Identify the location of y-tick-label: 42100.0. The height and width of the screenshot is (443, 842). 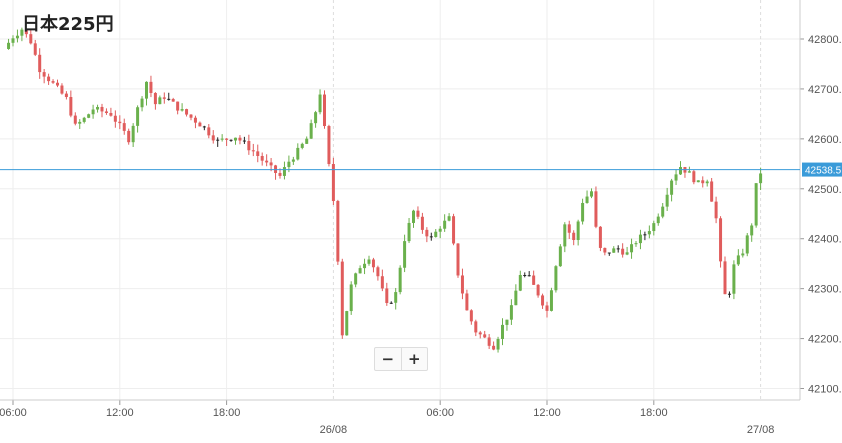
(825, 390).